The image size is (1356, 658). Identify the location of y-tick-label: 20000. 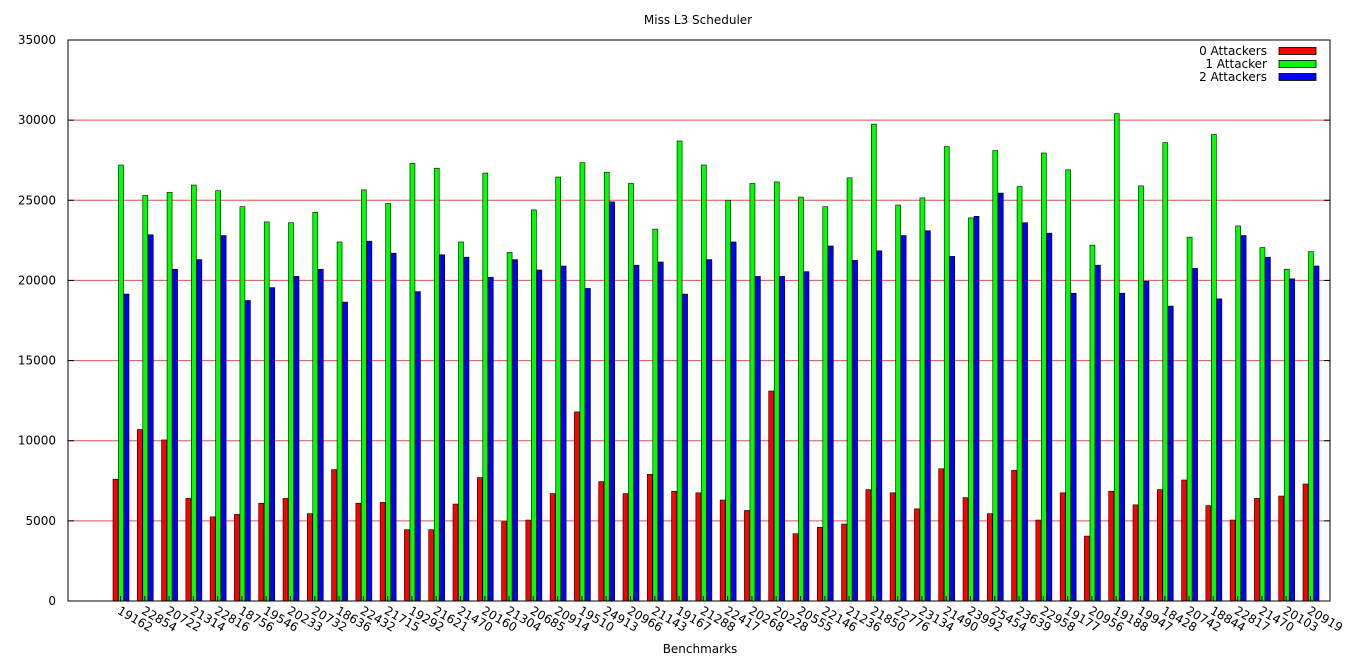
(37, 280).